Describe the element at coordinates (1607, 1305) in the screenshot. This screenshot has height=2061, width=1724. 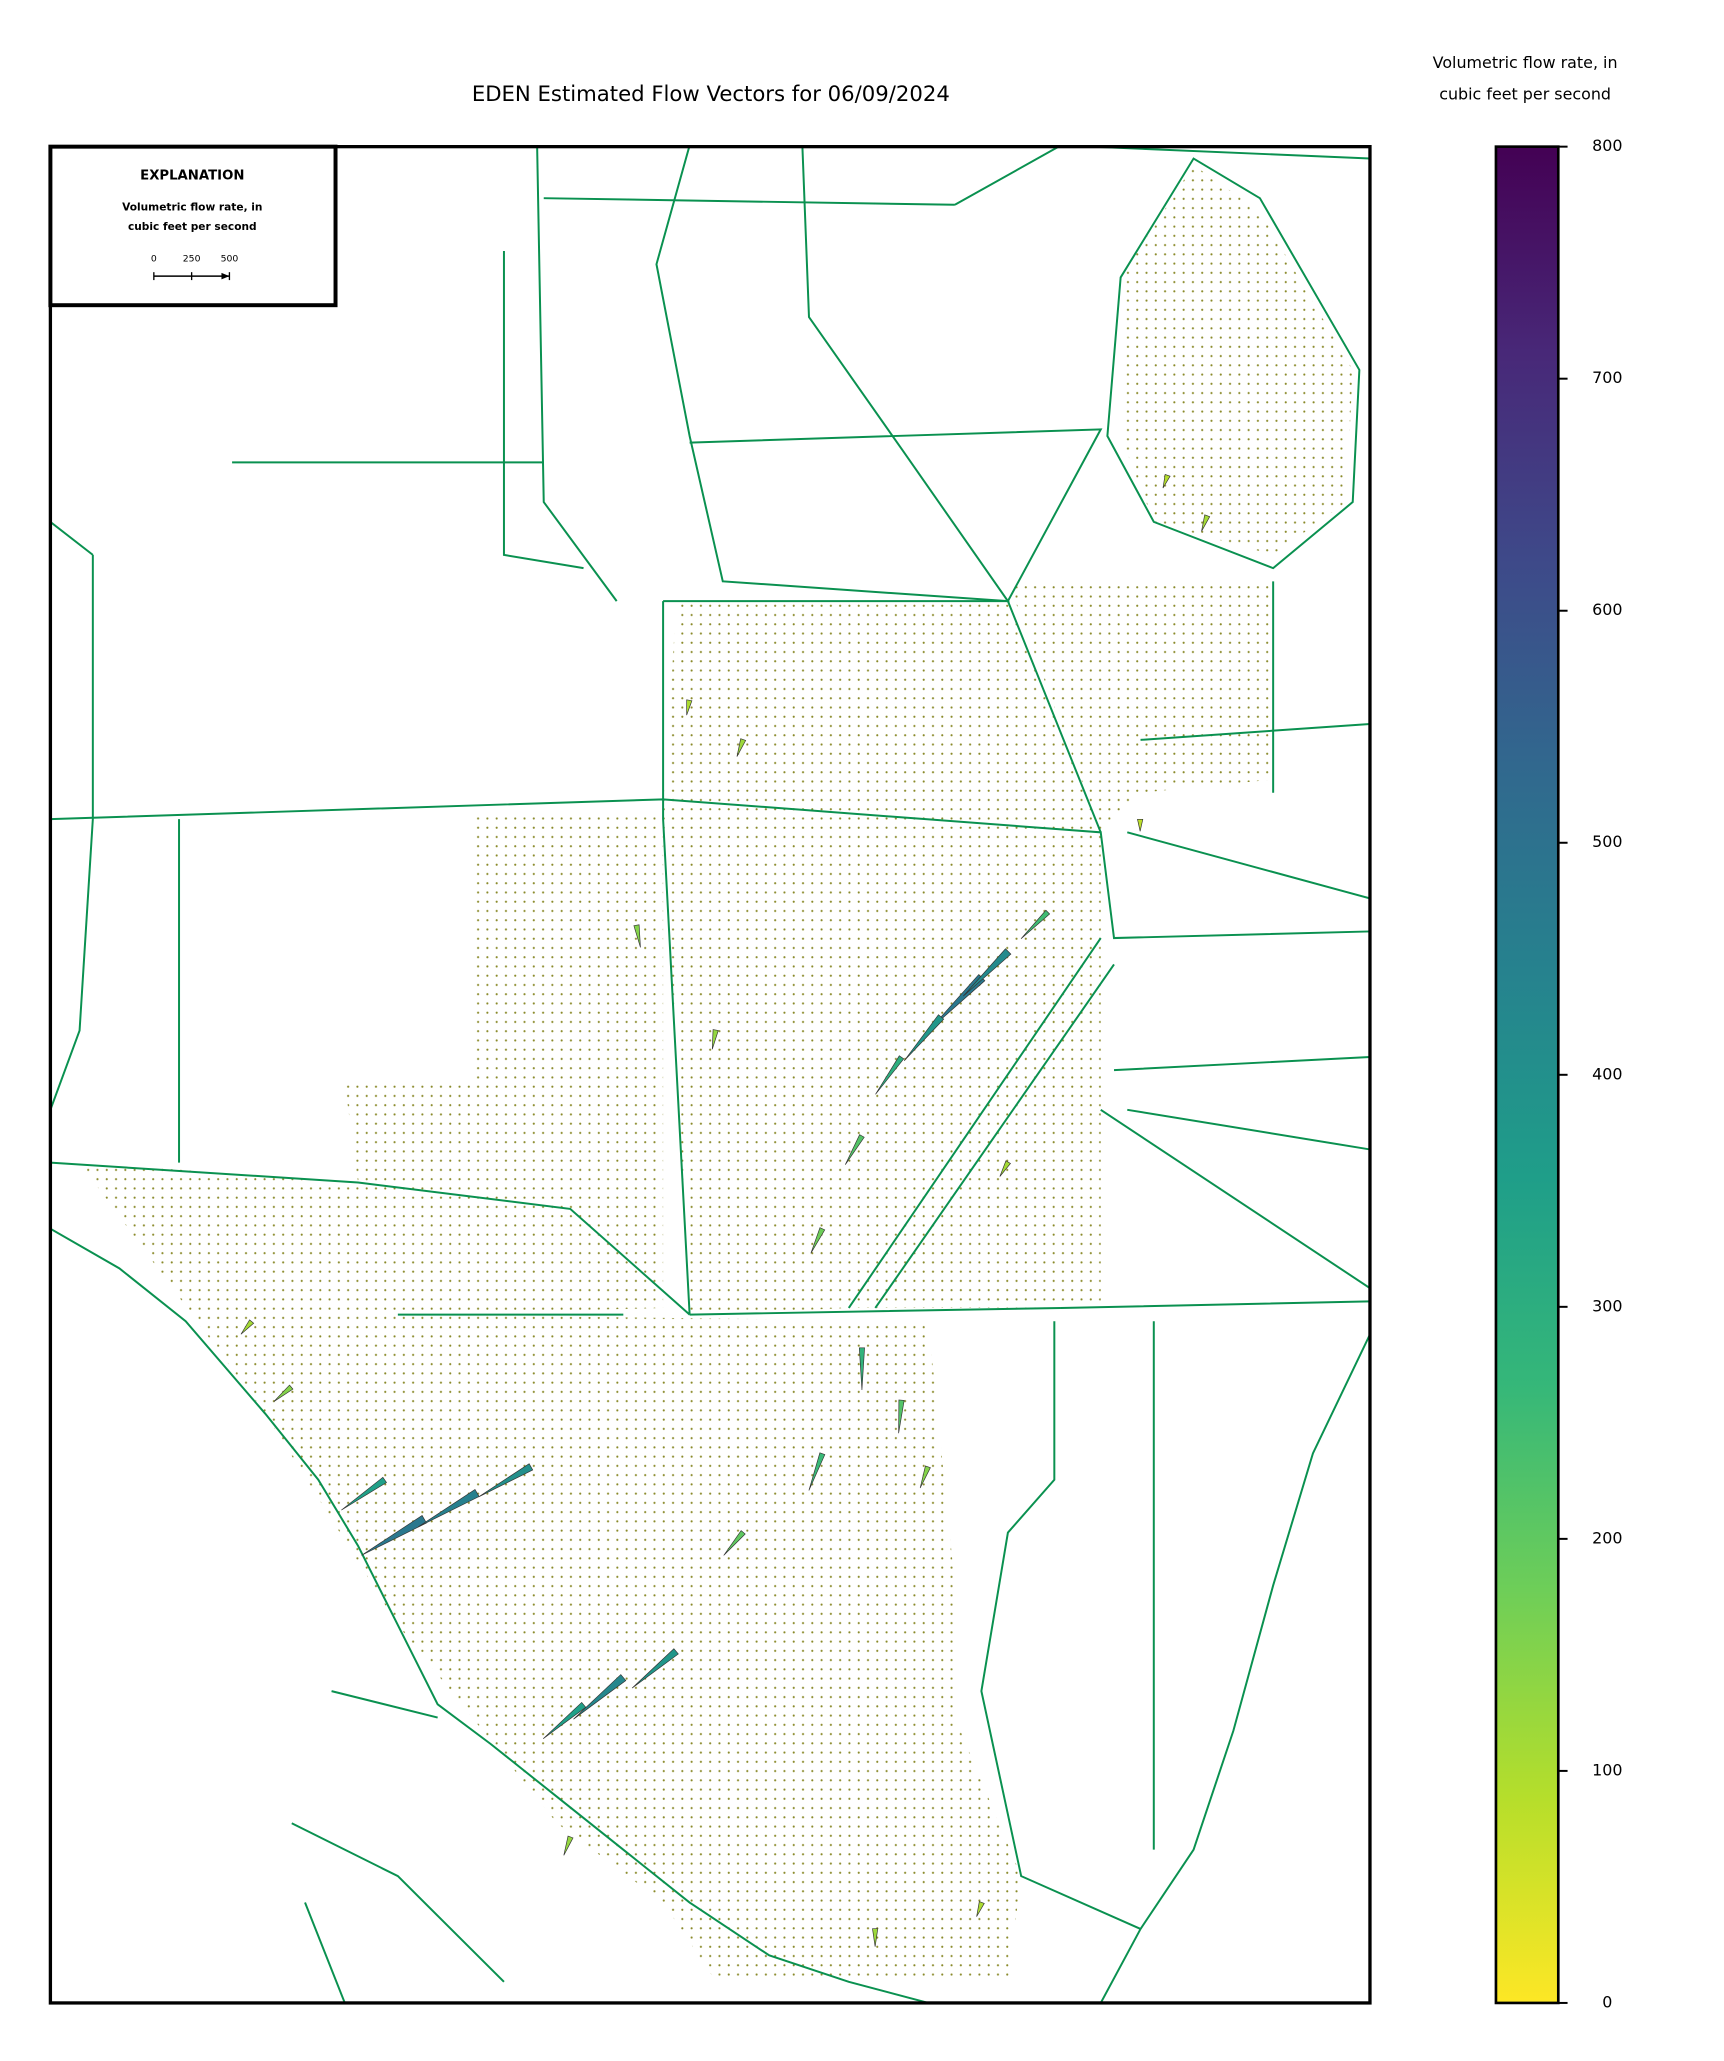
I see `colorbar-tick-label: 300` at that location.